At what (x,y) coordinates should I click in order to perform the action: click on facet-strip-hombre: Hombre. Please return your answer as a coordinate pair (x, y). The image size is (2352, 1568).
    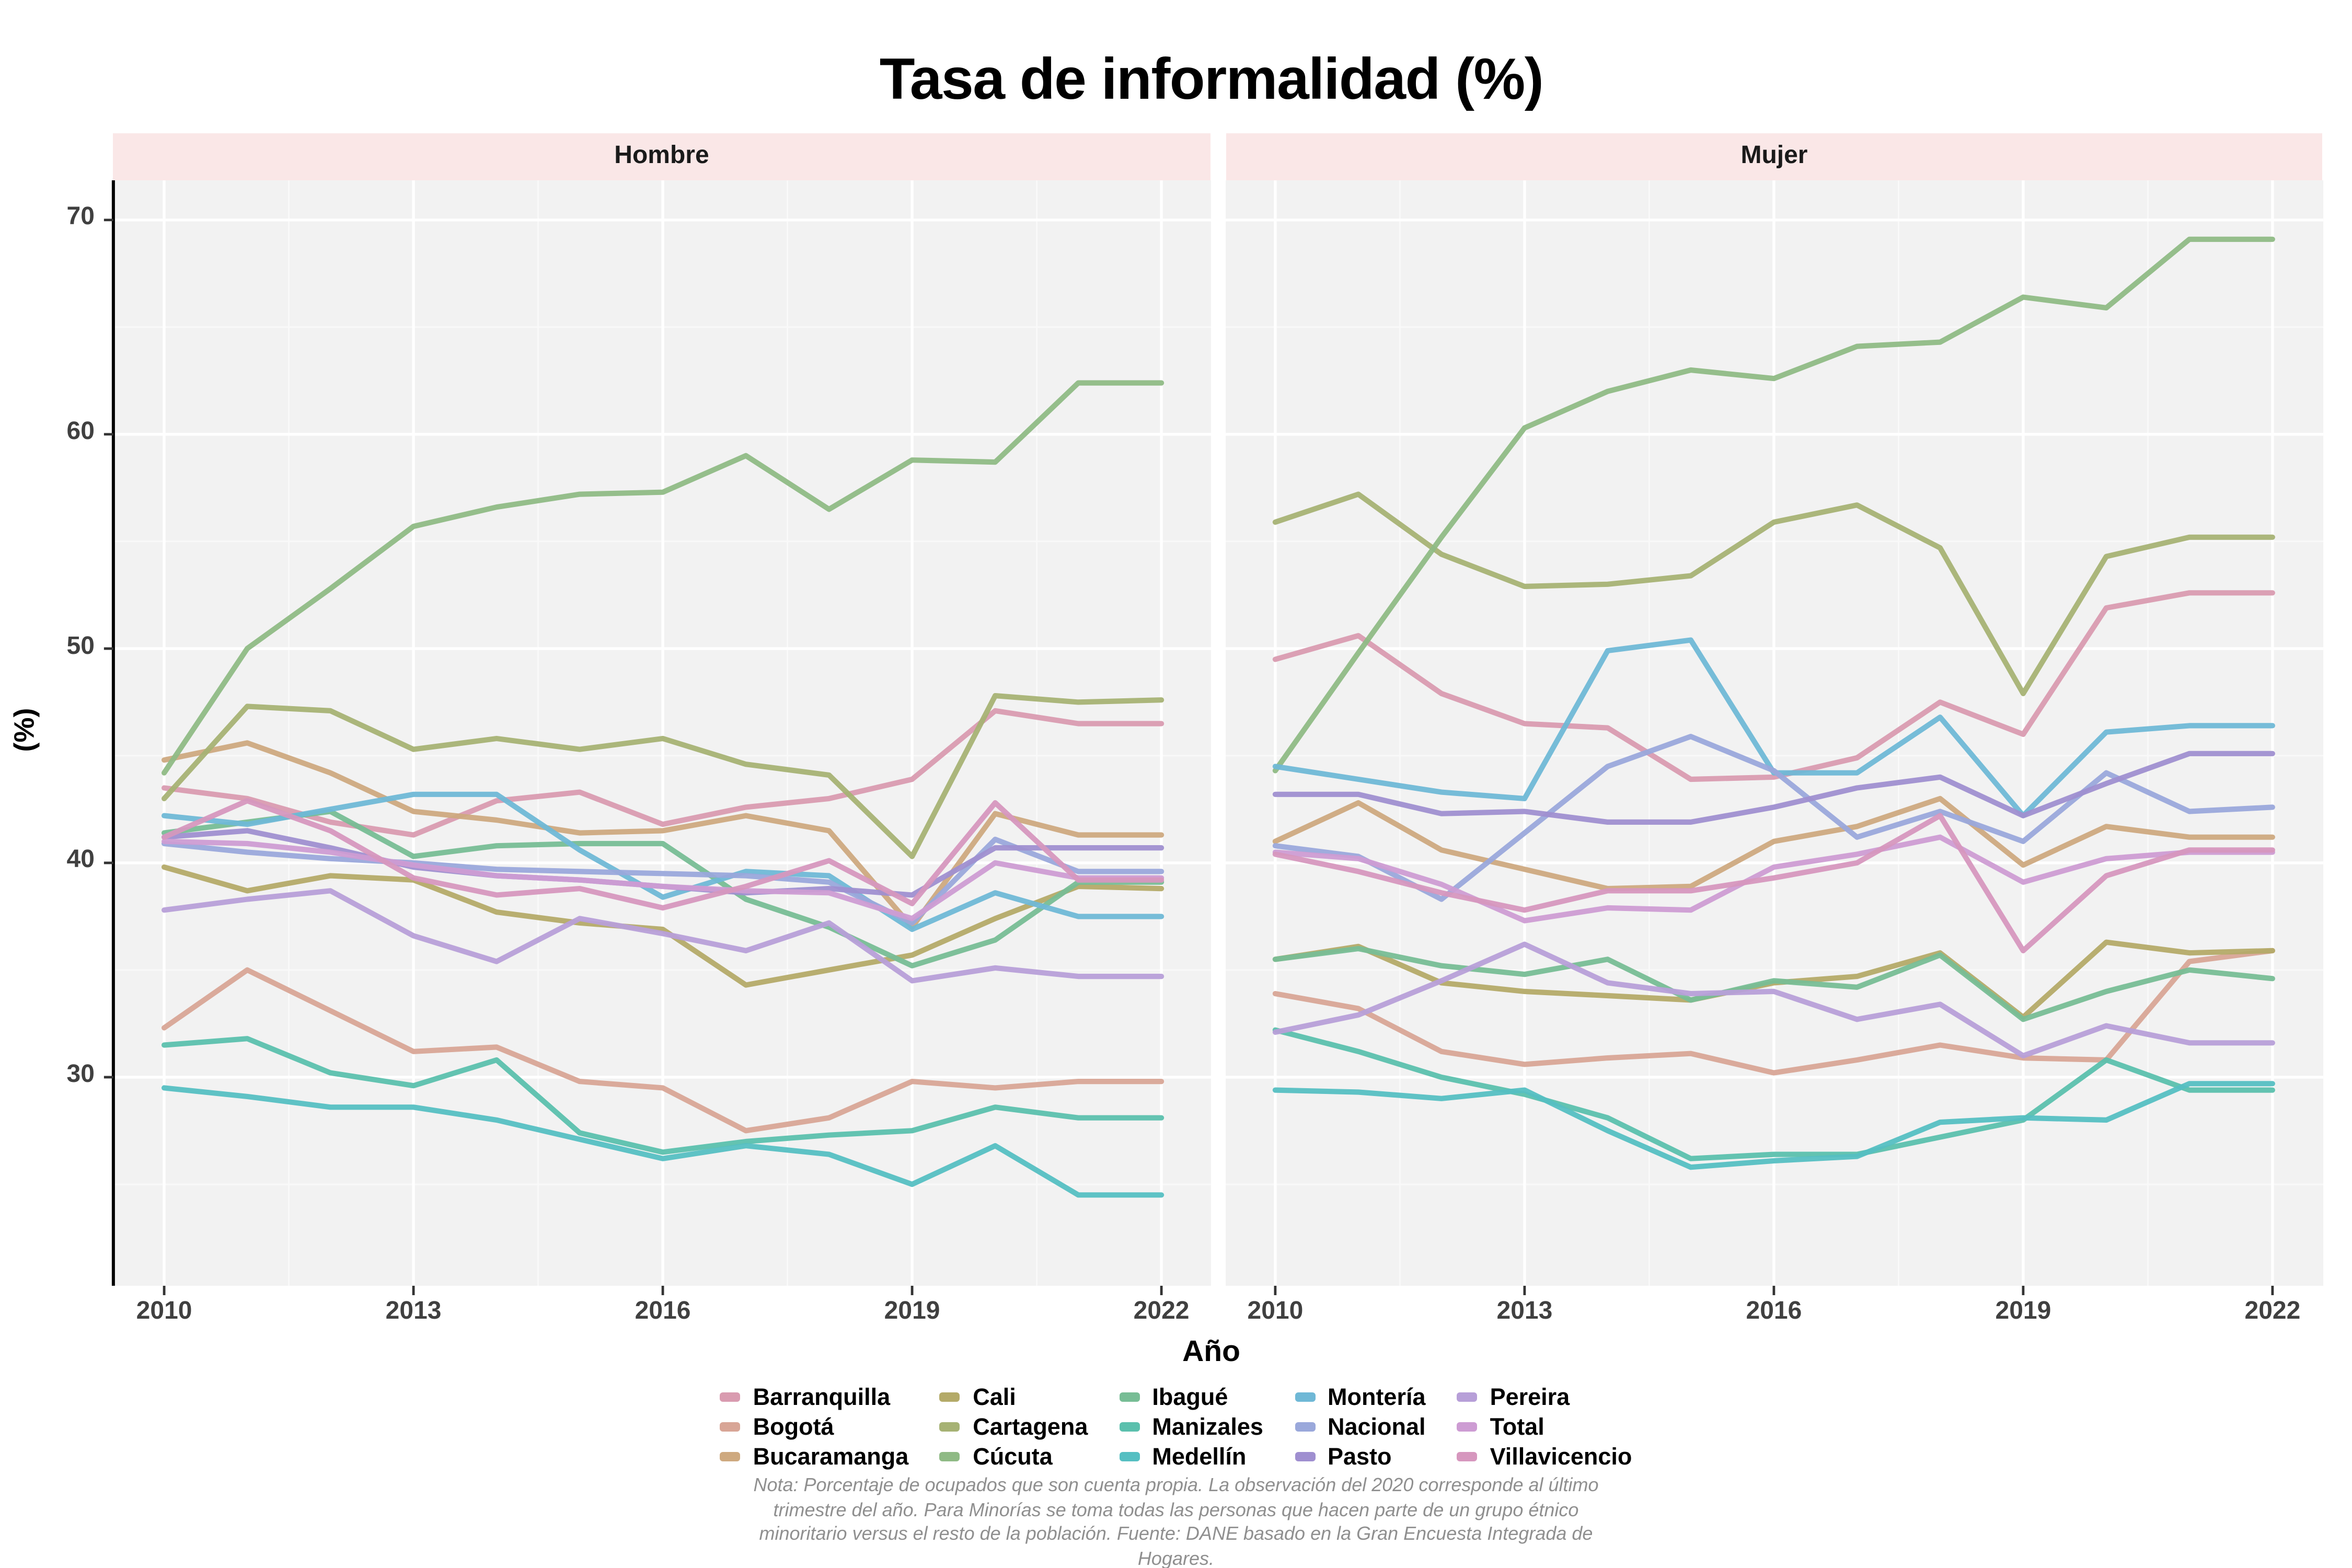
    Looking at the image, I should click on (661, 156).